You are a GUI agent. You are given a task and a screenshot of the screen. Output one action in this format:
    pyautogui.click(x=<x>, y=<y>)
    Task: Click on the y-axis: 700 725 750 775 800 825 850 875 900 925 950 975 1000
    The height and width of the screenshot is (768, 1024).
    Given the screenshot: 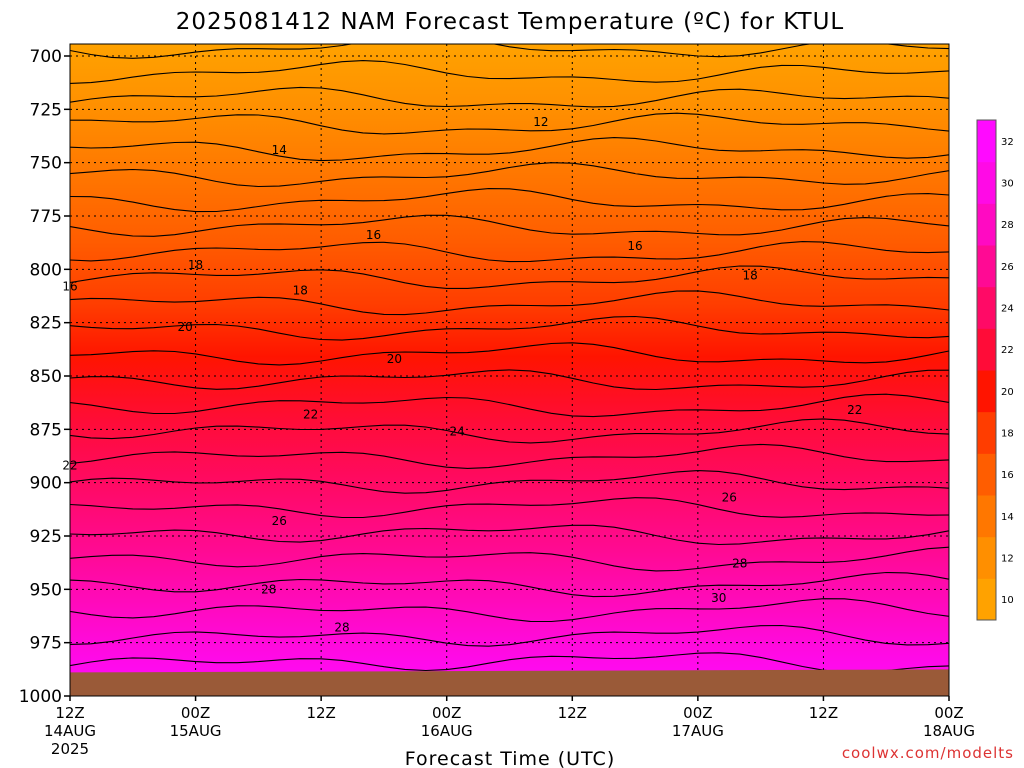 What is the action you would take?
    pyautogui.click(x=44, y=377)
    